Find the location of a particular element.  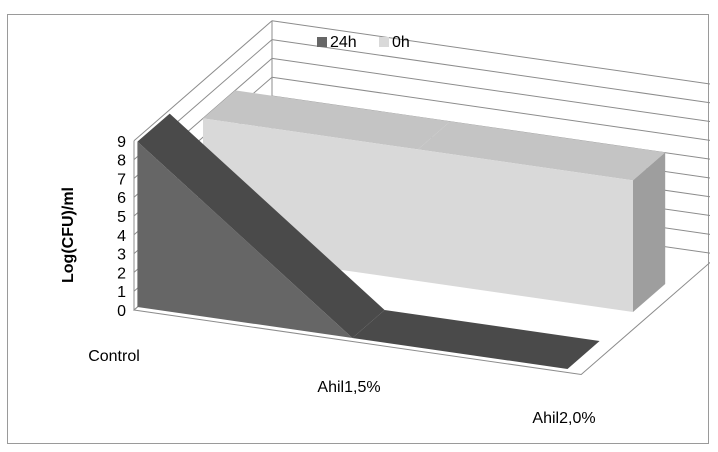

y-tick-label: 6 is located at coordinates (121, 198).